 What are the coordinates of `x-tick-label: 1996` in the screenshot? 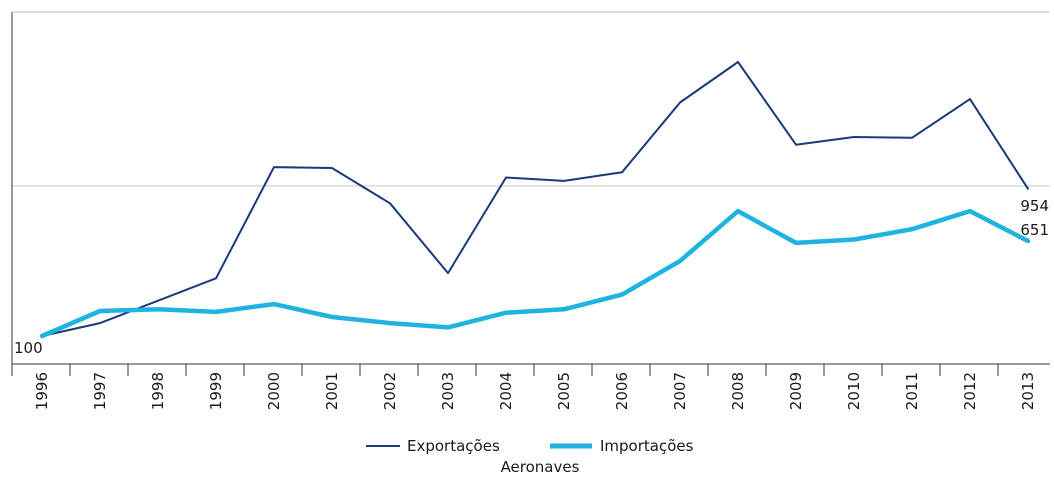 It's located at (42, 391).